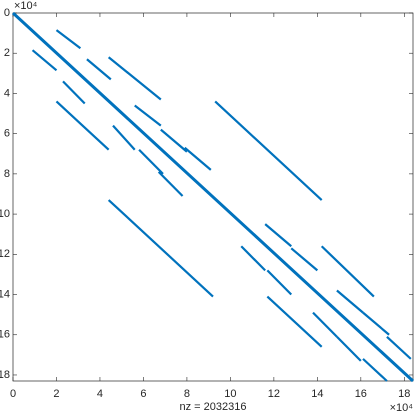 The height and width of the screenshot is (415, 415). Describe the element at coordinates (7, 134) in the screenshot. I see `y-tick-label: 6` at that location.